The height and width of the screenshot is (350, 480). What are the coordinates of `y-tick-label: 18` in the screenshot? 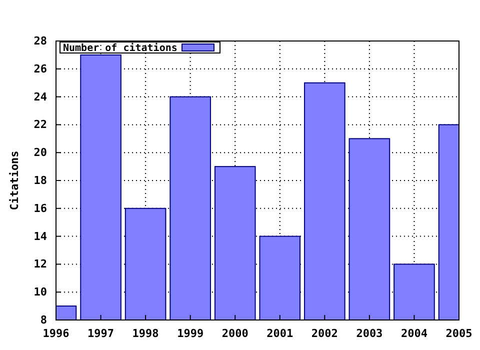 It's located at (40, 181).